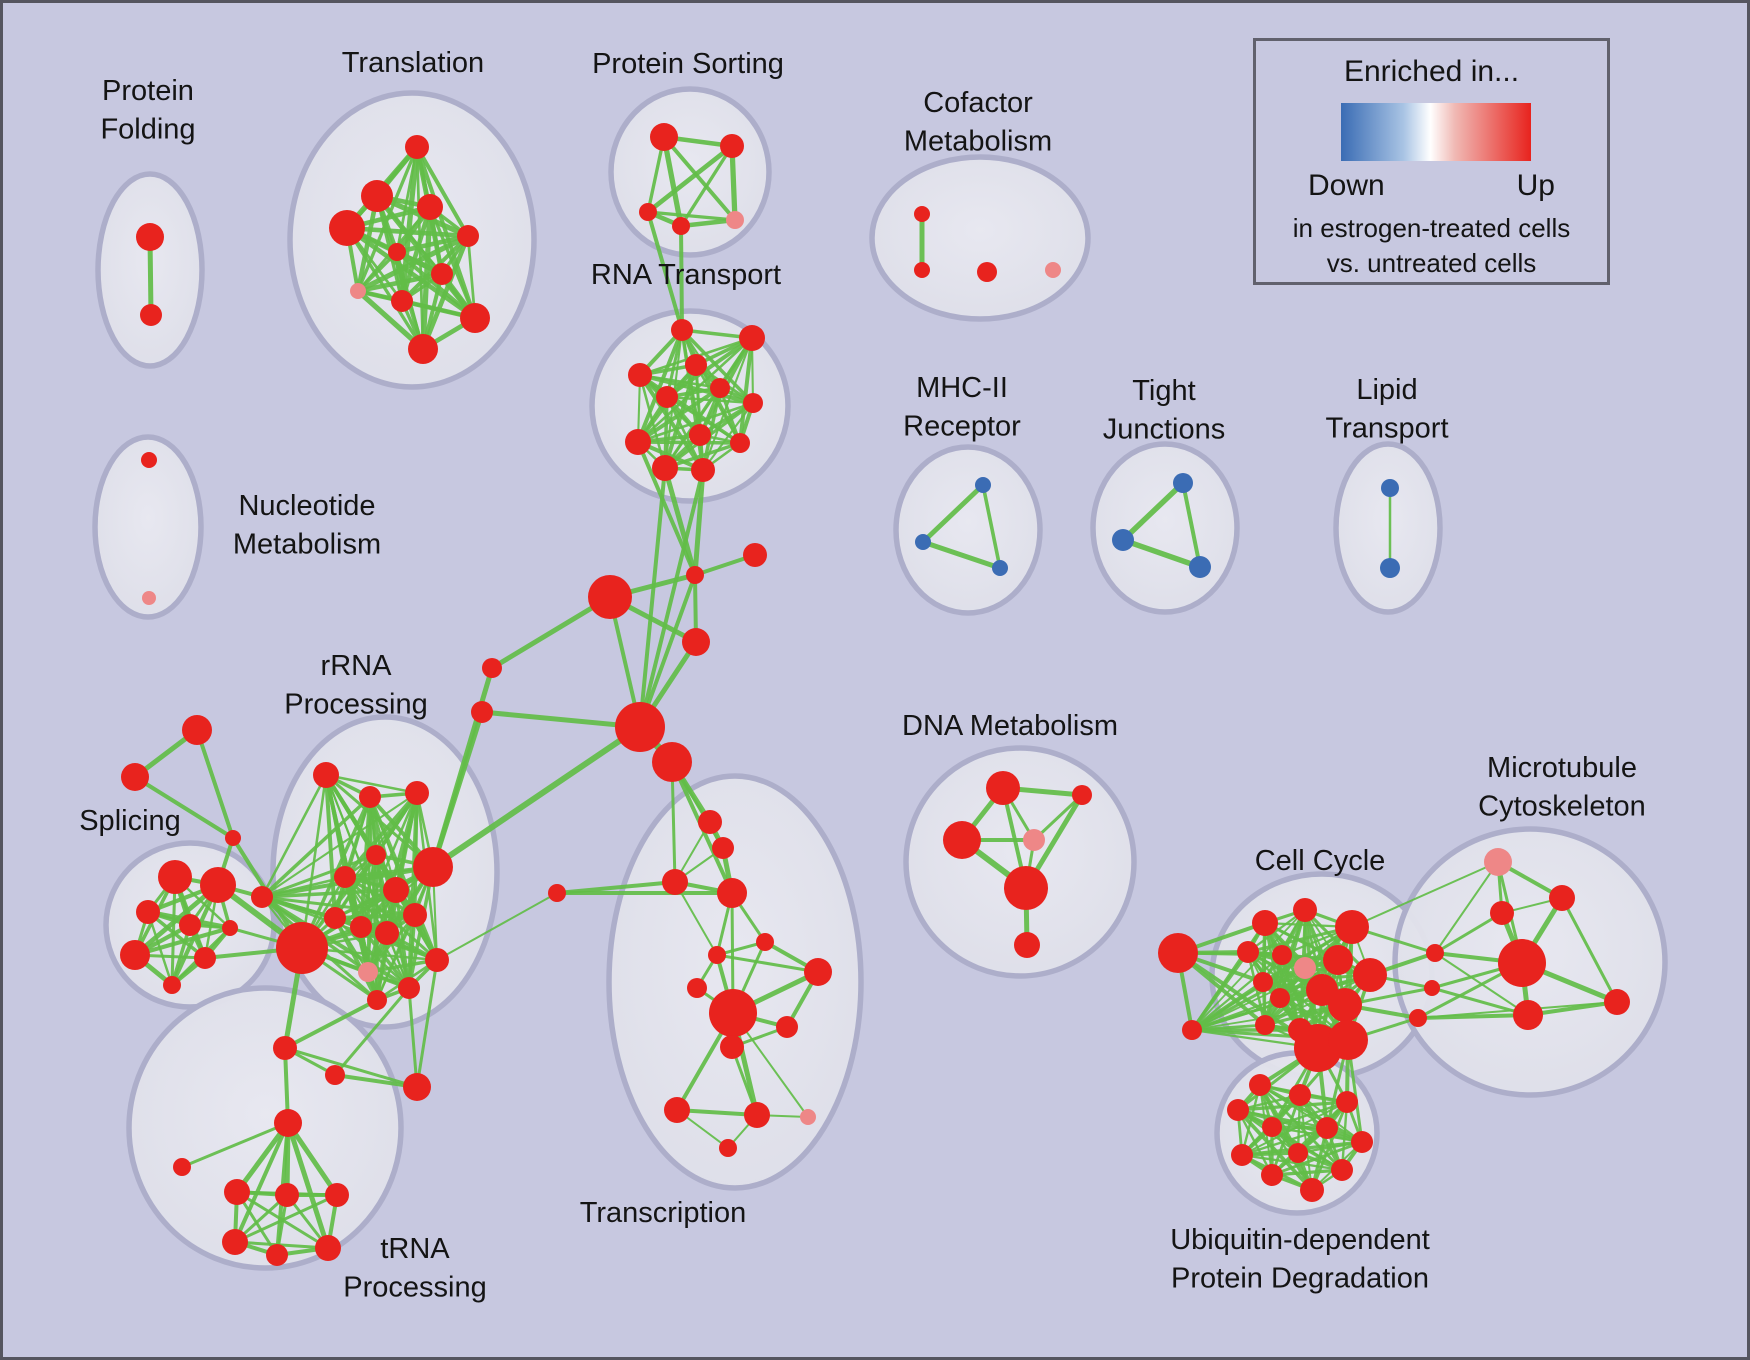 Image resolution: width=1750 pixels, height=1360 pixels. Describe the element at coordinates (1003, 788) in the screenshot. I see `node-d0` at that location.